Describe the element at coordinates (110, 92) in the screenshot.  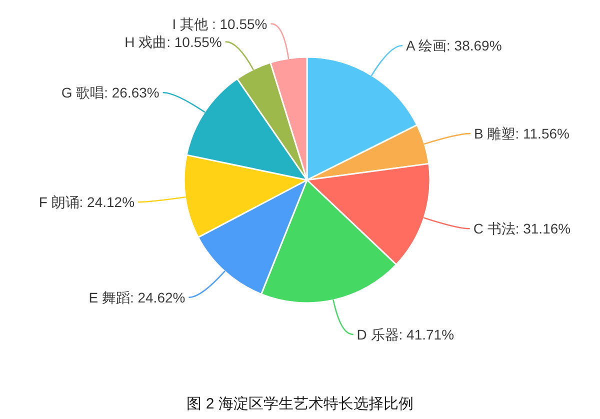
I see `slice-label: G 歌唱: 26.63%` at that location.